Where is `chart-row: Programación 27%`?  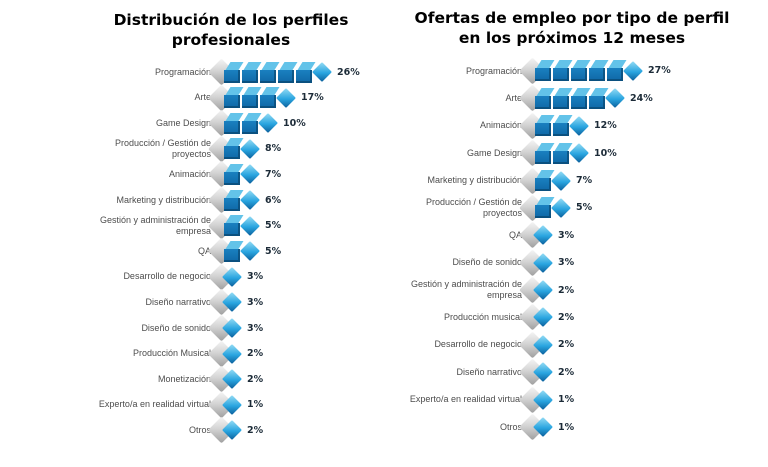
chart-row: Programación 27% is located at coordinates (572, 71).